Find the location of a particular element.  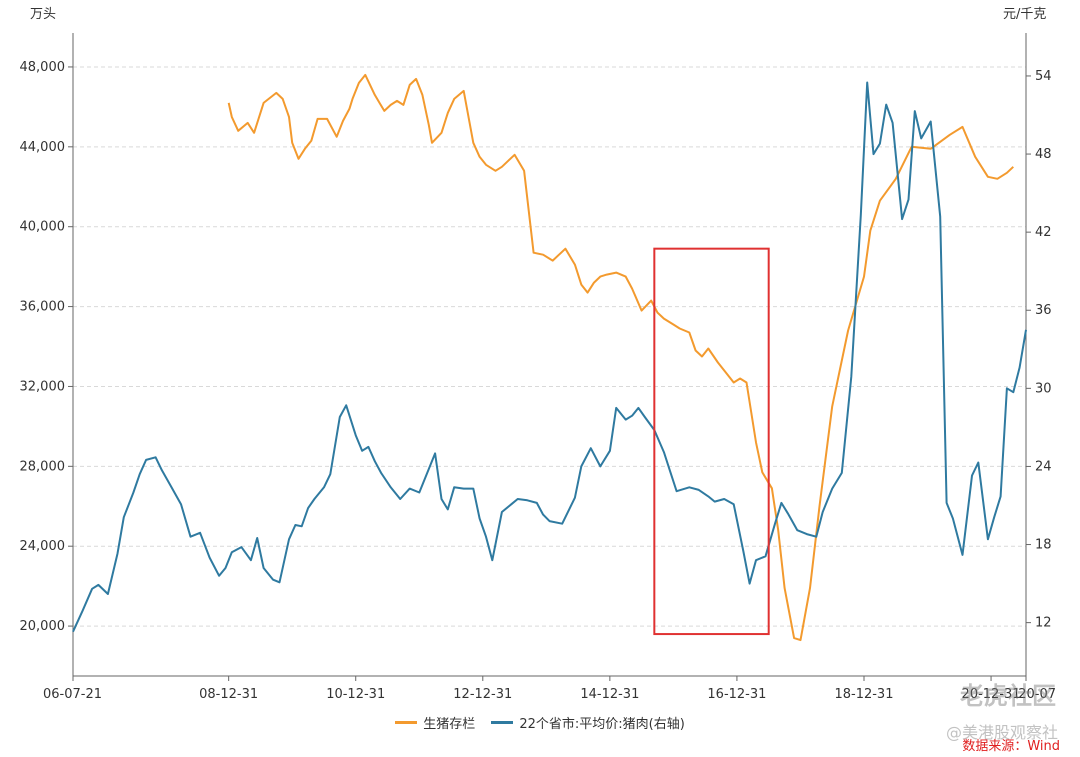

left-tick-label: 44,000 is located at coordinates (43, 147).